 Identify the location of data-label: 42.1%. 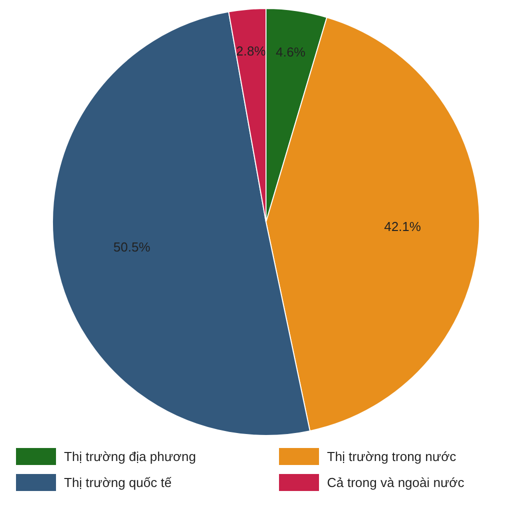
(403, 226).